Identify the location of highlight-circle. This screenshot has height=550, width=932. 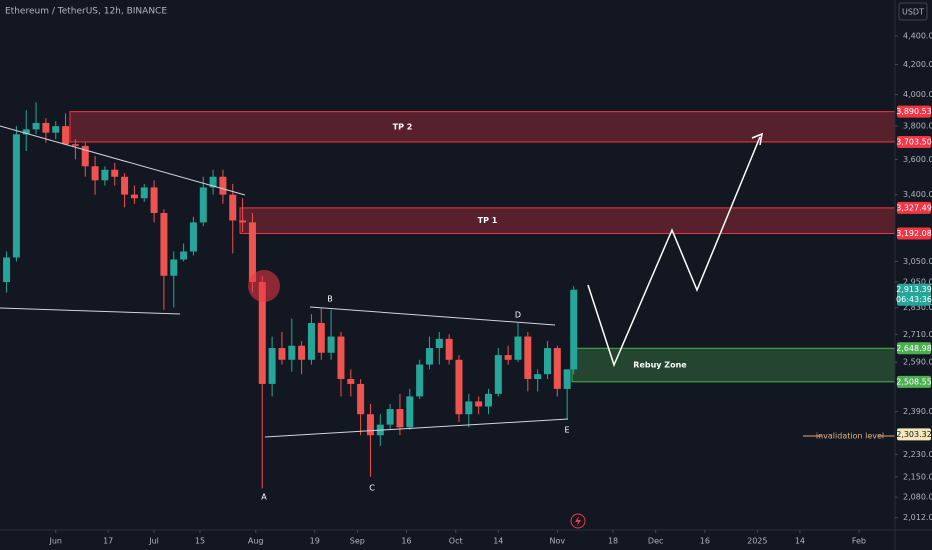
(264, 286).